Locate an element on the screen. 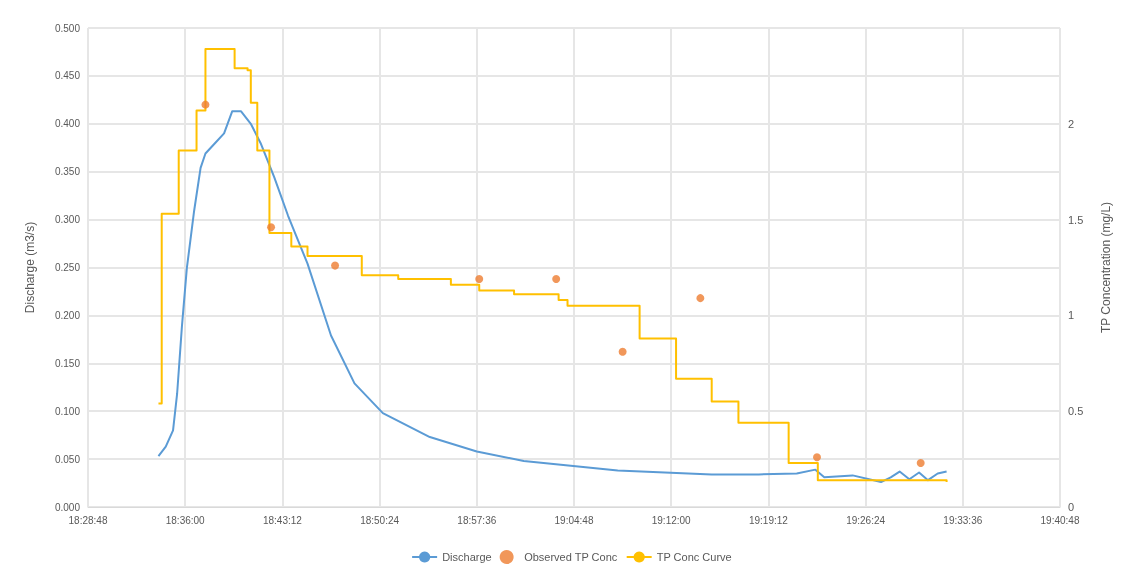  x-tick-label: 19:26:24 is located at coordinates (866, 520).